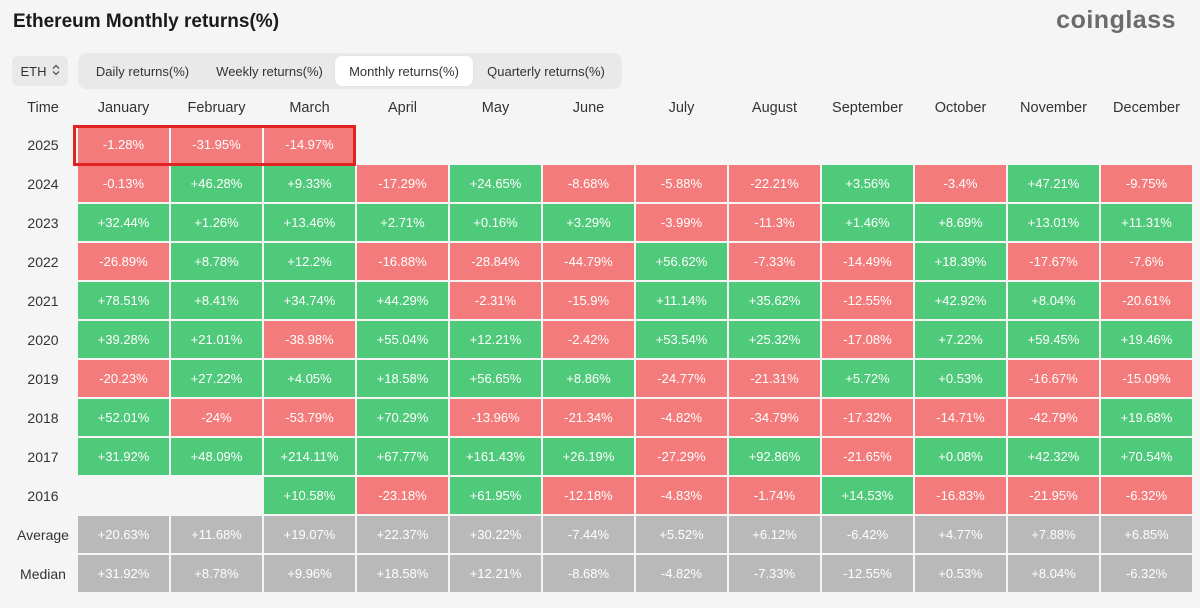 This screenshot has width=1200, height=608. What do you see at coordinates (681, 339) in the screenshot?
I see `return-cell: +53.54%` at bounding box center [681, 339].